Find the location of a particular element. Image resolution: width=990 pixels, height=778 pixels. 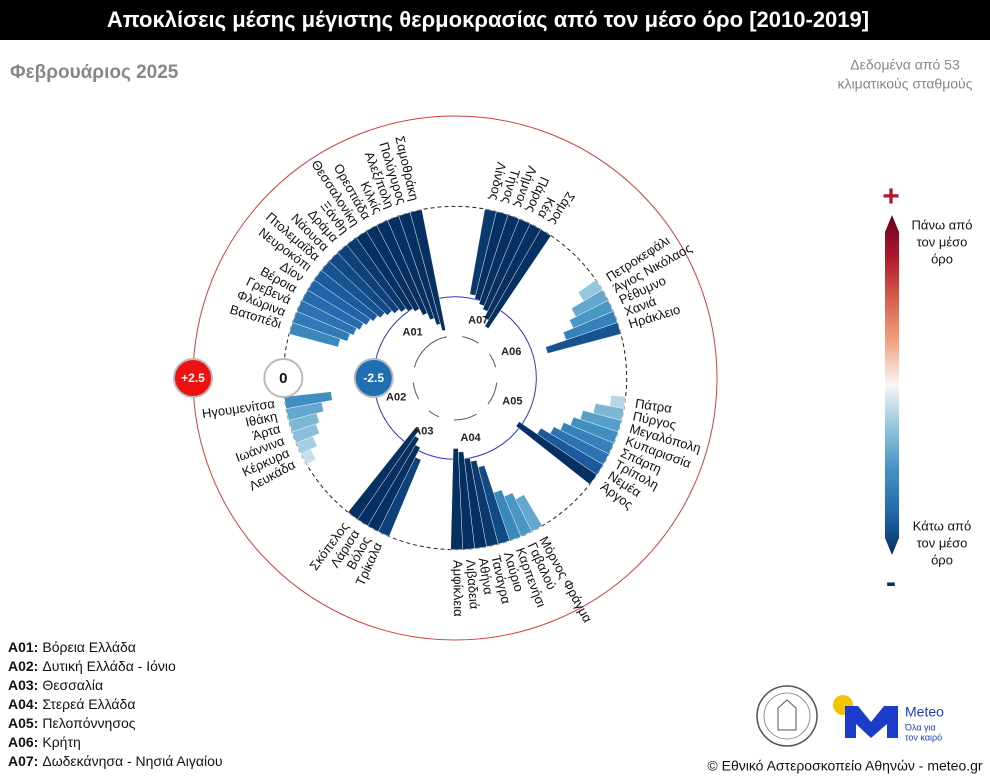

subtitle: Φεβρουάριος 2025 is located at coordinates (94, 72).